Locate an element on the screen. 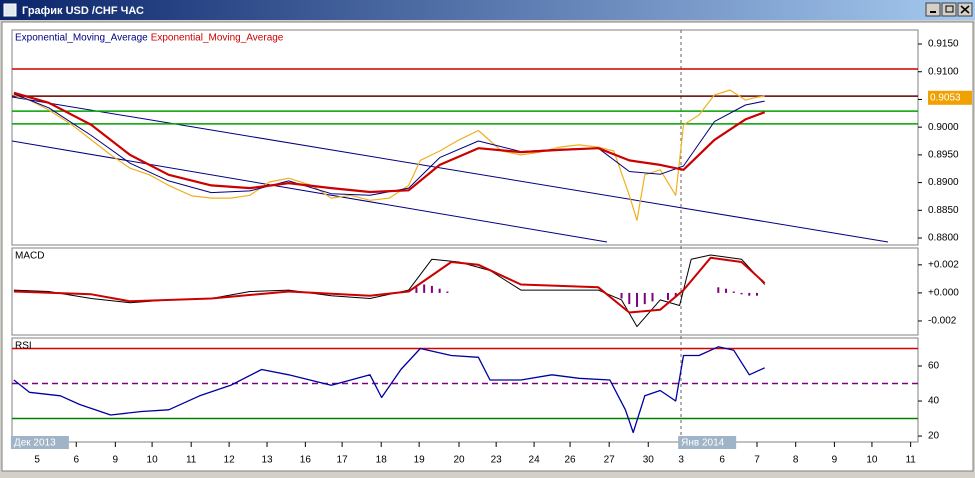  y-tick-label: 0.8900 is located at coordinates (943, 182).